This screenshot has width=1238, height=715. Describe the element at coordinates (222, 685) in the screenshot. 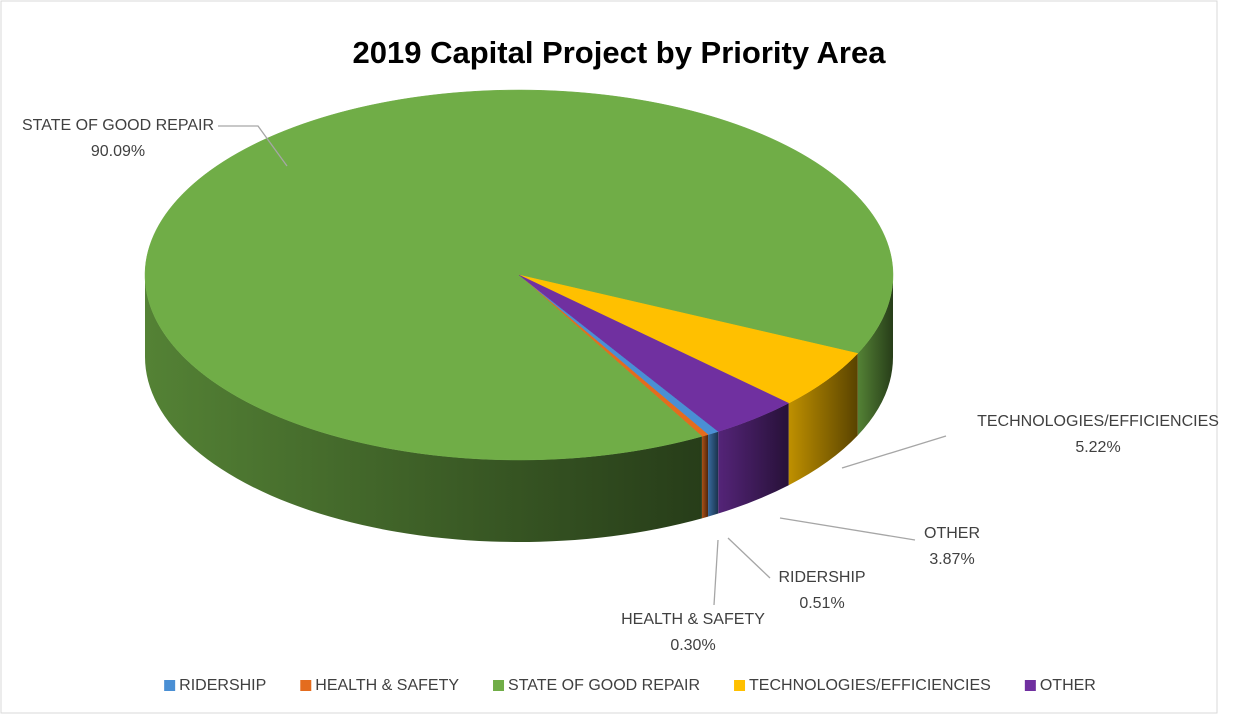

I see `legend-label: RIDERSHIP` at that location.